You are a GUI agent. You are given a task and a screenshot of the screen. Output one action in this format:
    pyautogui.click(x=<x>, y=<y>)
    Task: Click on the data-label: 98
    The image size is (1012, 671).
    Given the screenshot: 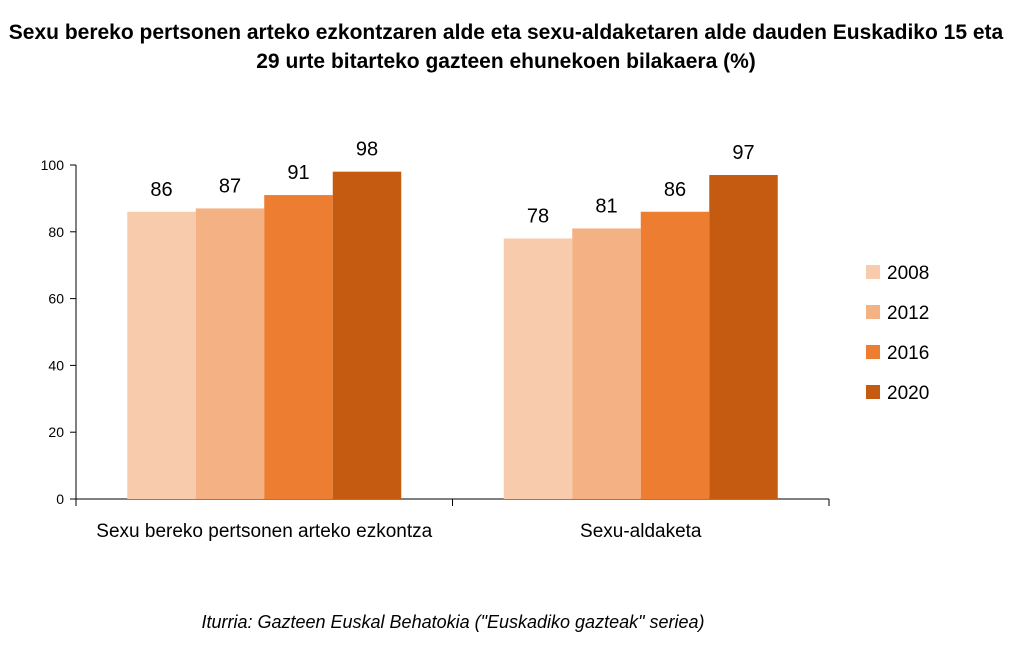 What is the action you would take?
    pyautogui.click(x=367, y=150)
    